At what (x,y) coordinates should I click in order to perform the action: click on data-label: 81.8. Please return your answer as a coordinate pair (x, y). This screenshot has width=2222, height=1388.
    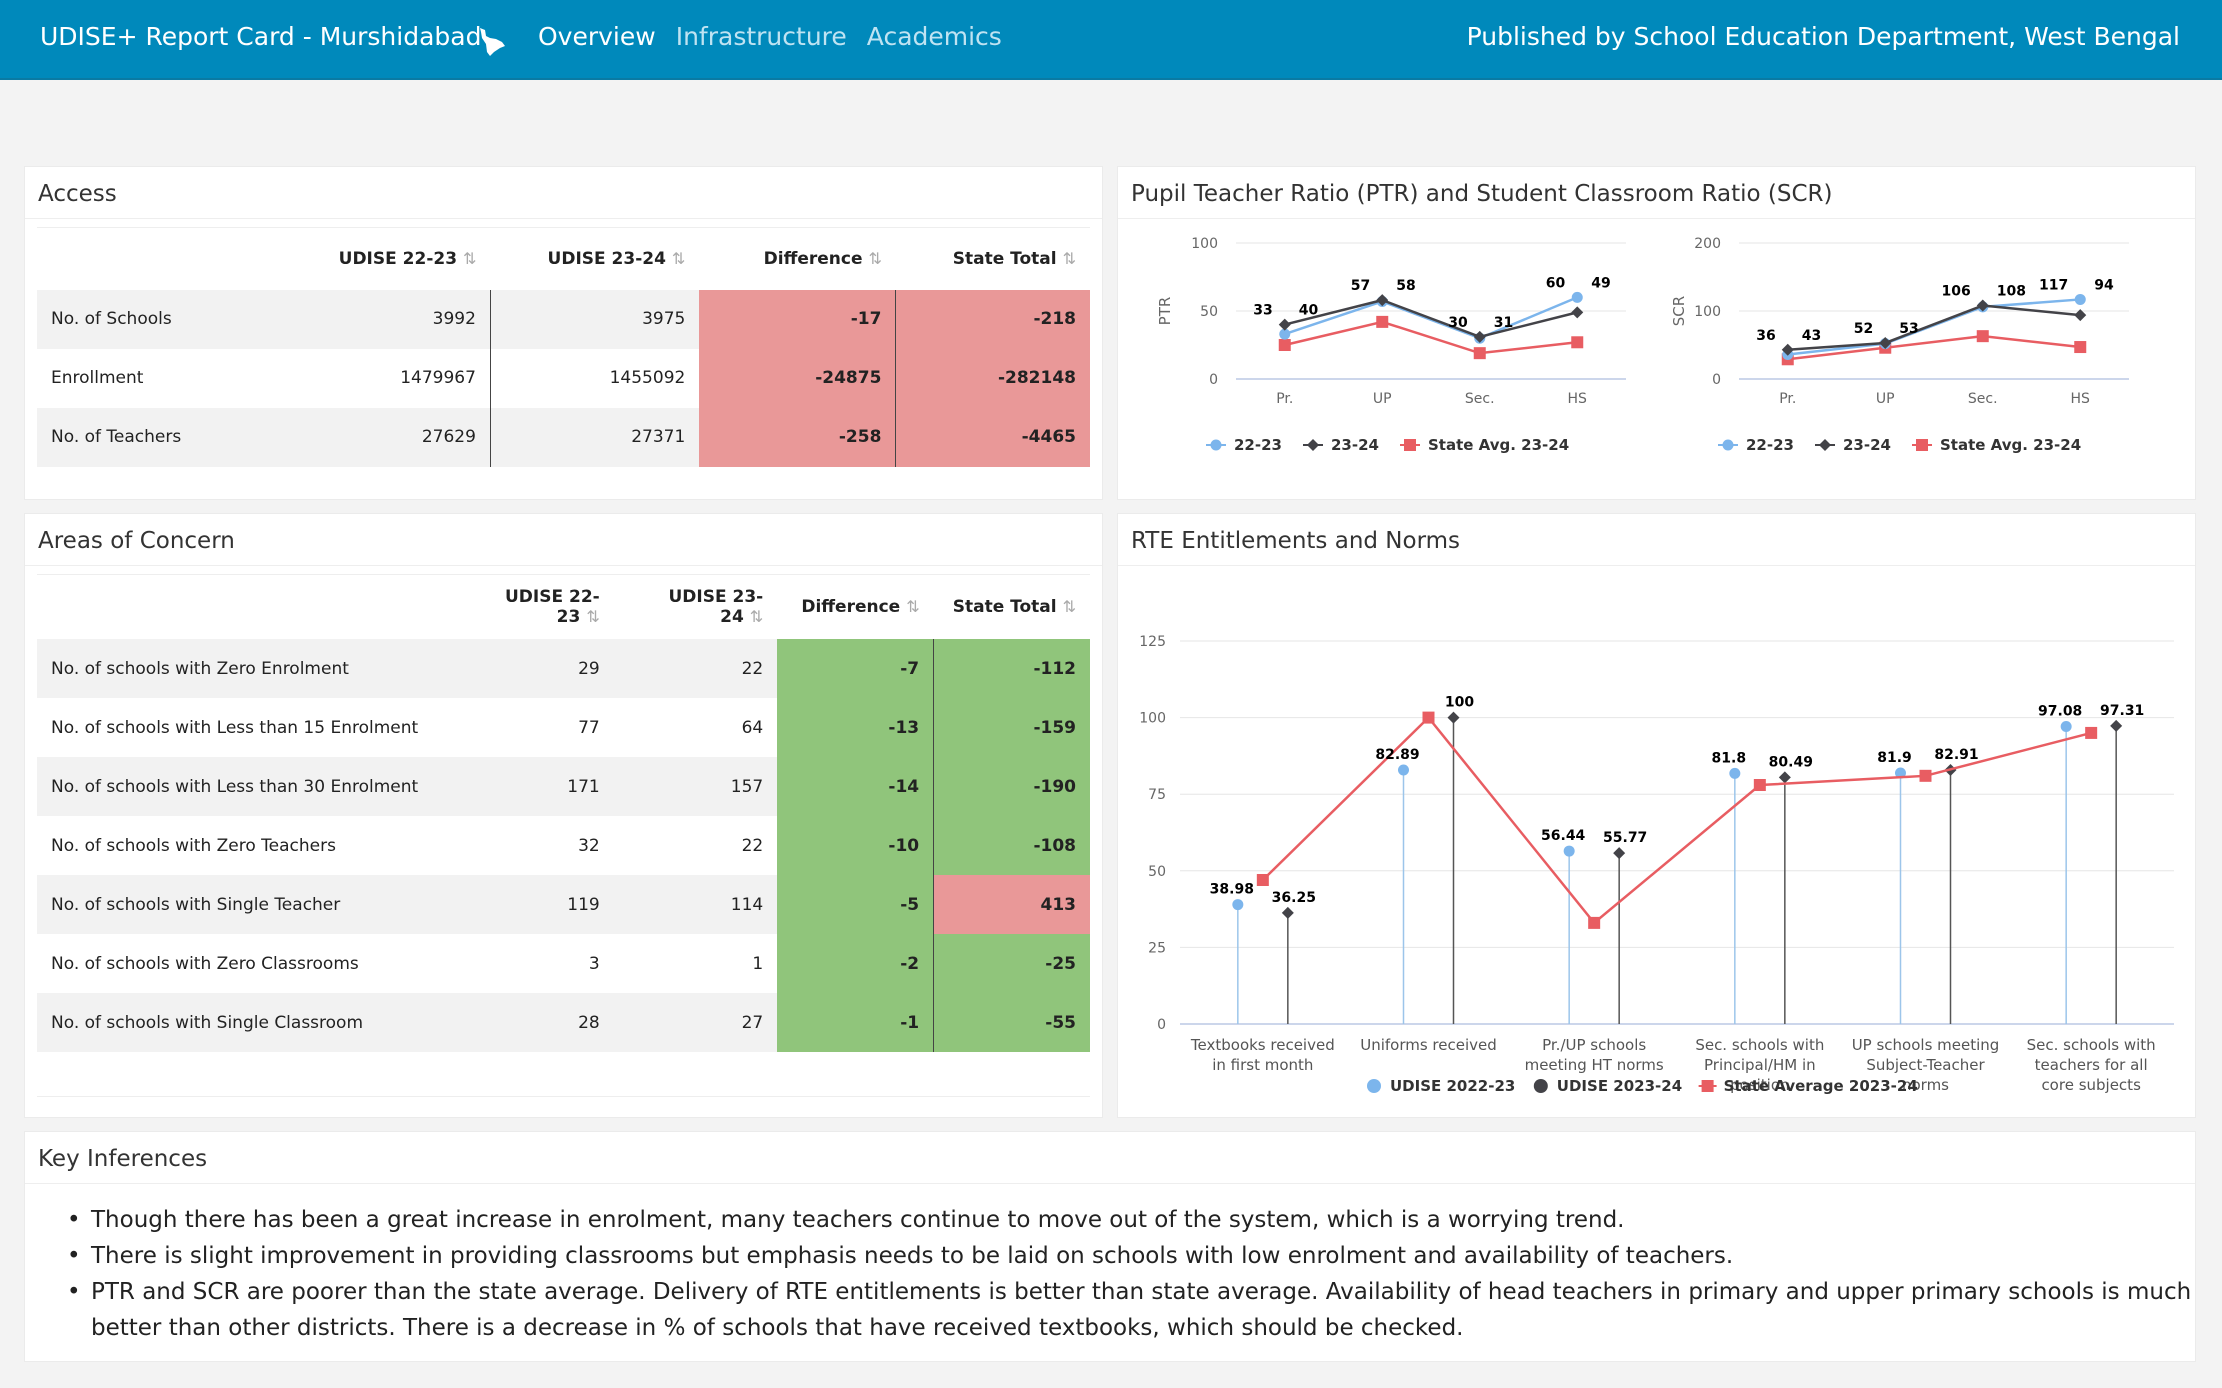
    Looking at the image, I should click on (1729, 758).